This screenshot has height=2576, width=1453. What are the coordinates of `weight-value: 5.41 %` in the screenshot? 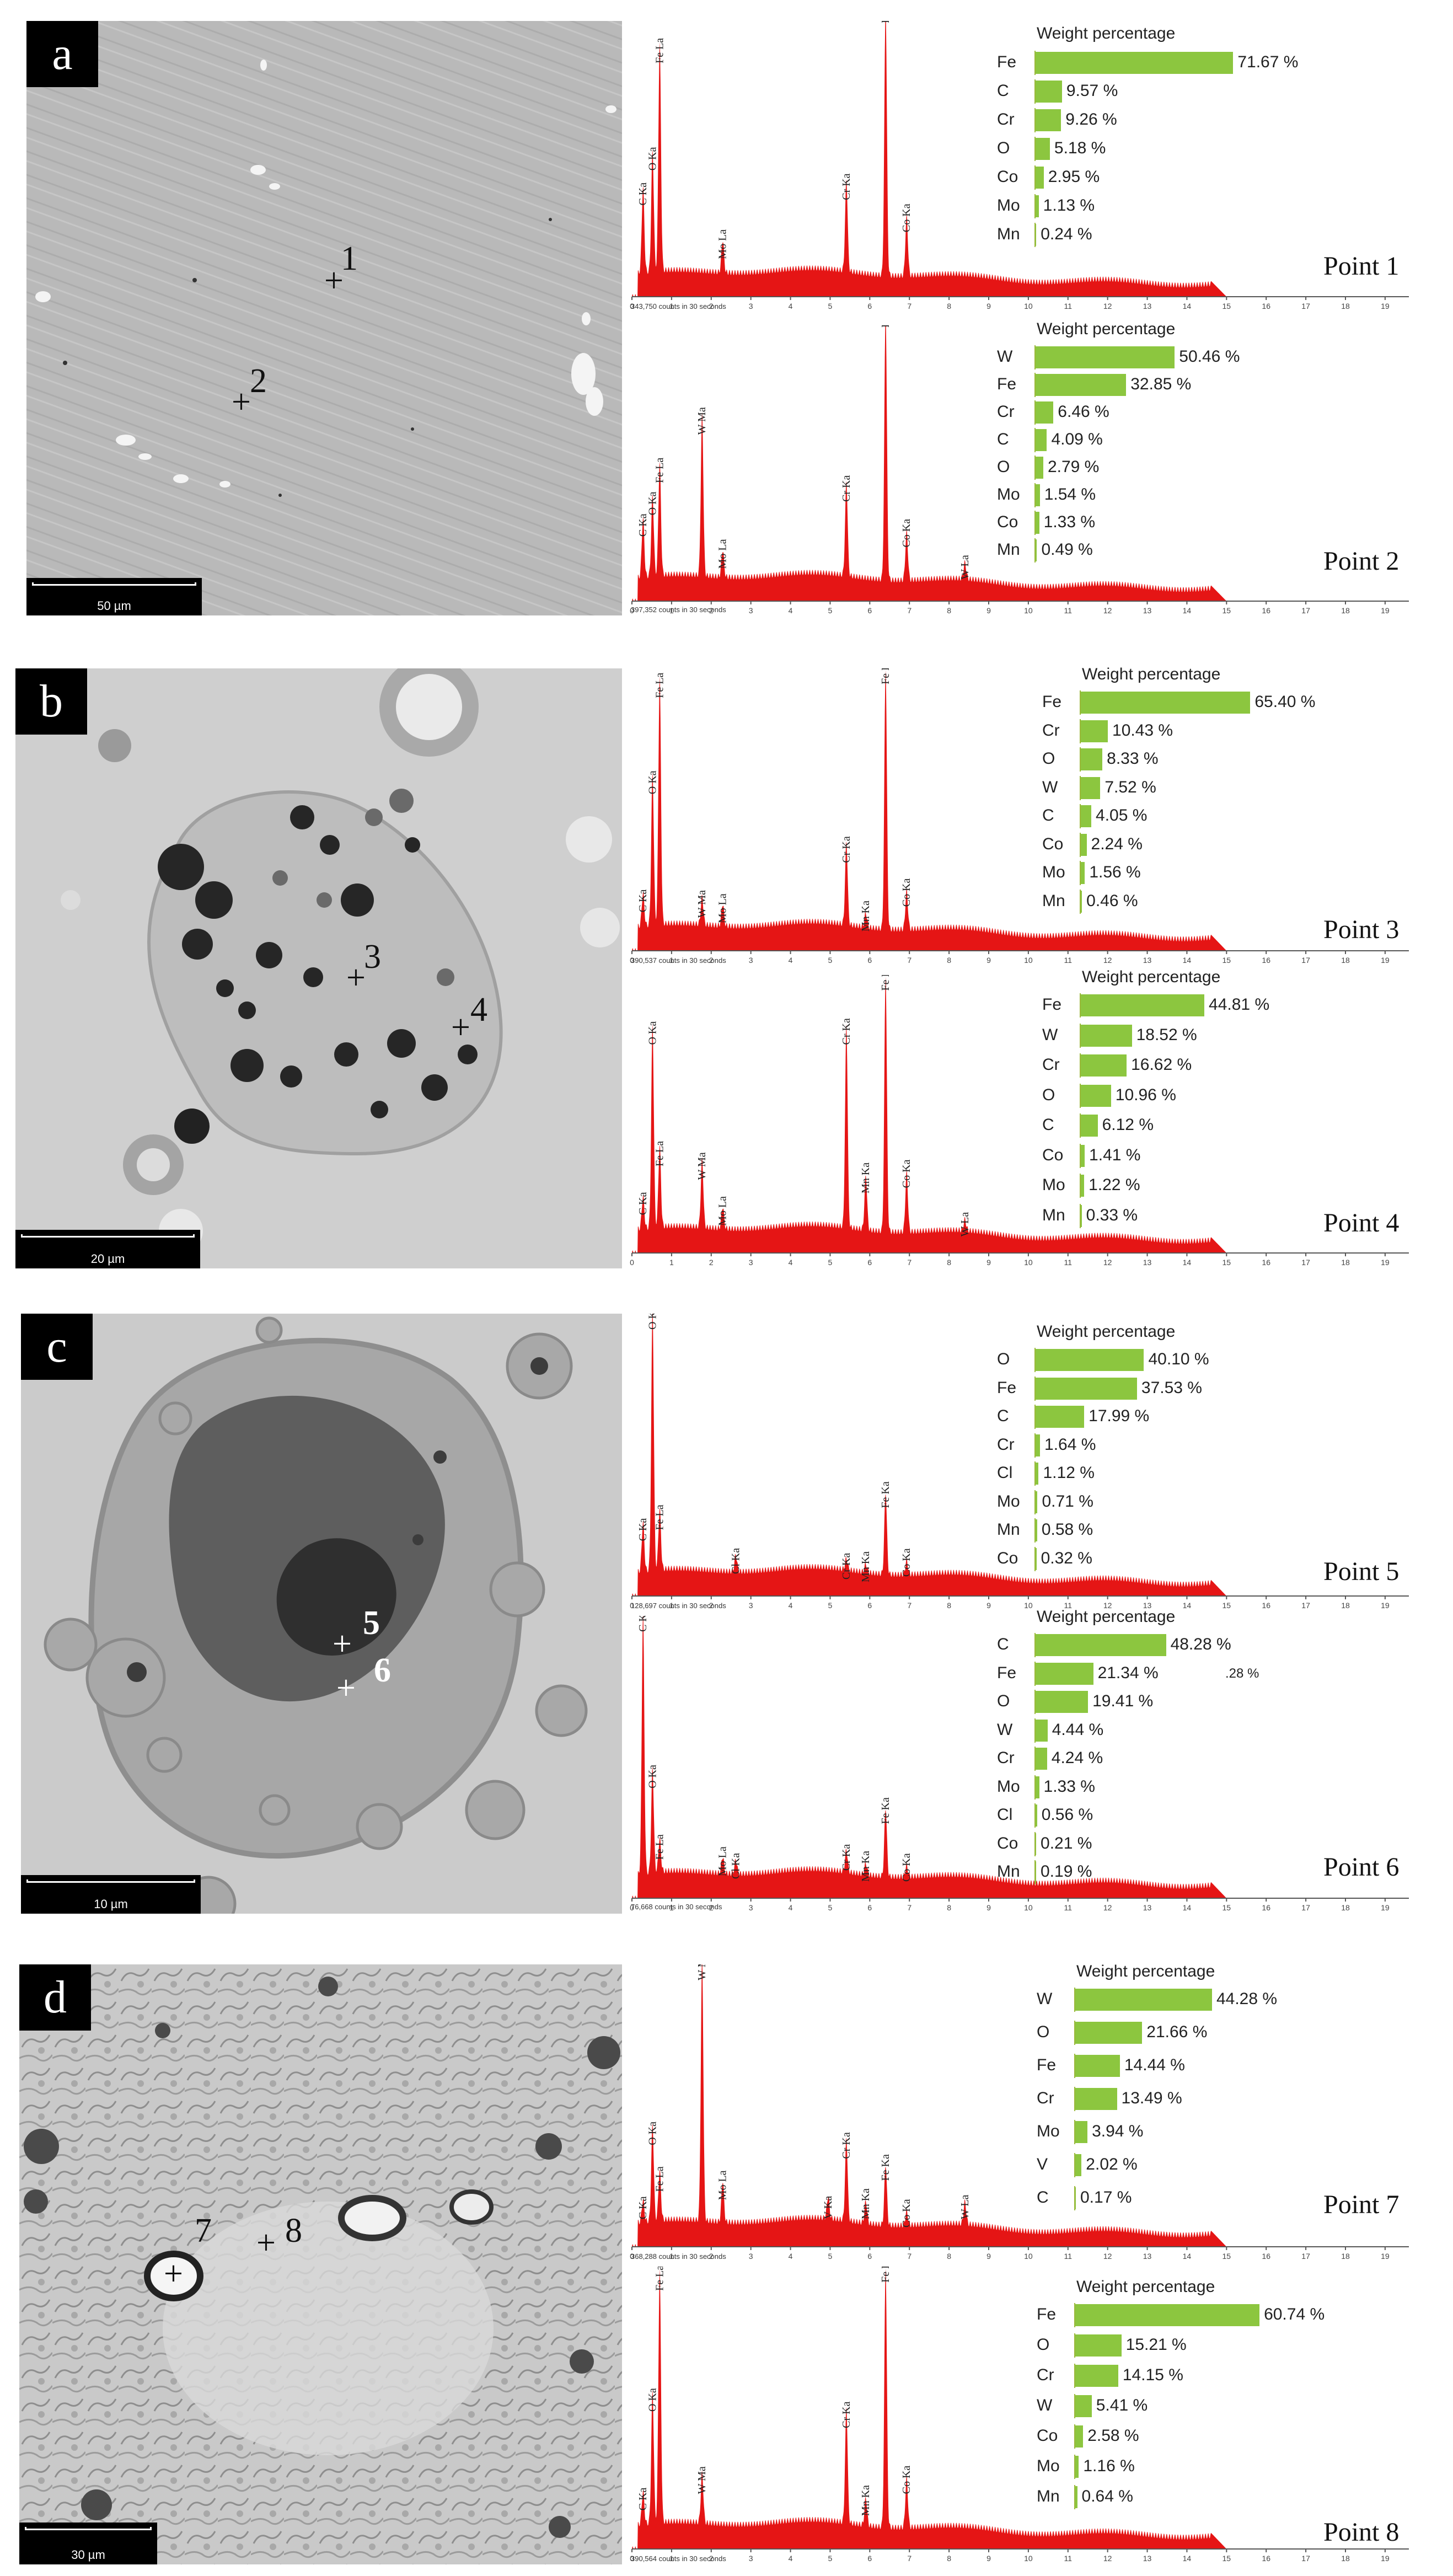 It's located at (1122, 2405).